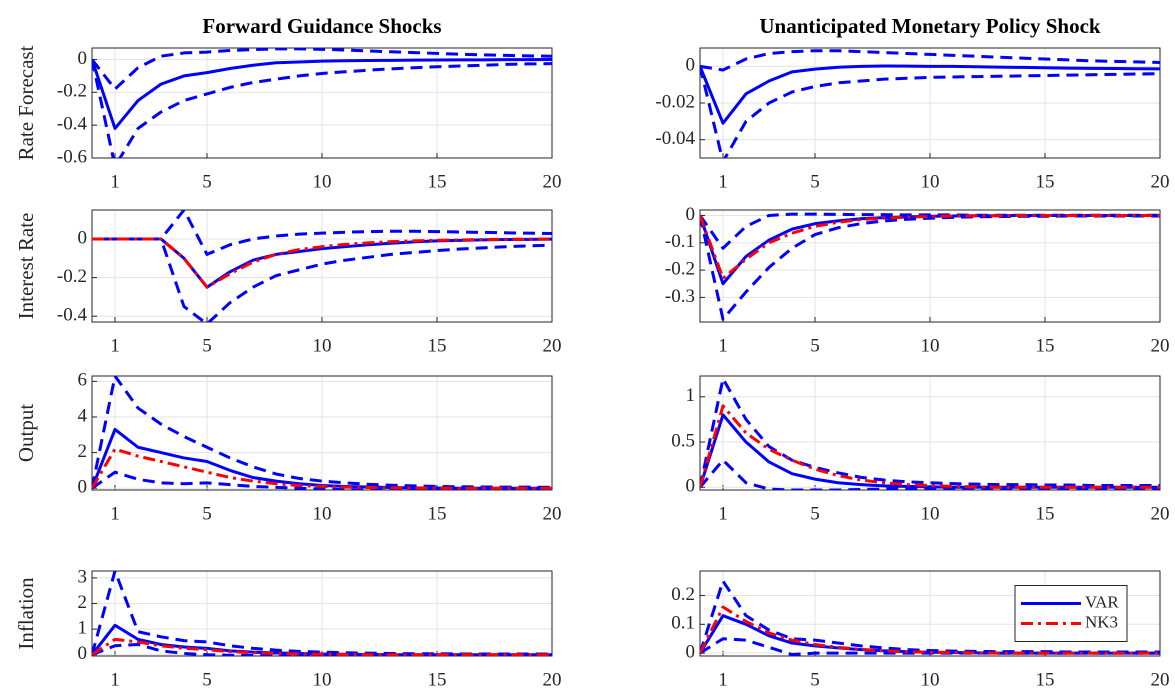  I want to click on panel: 1 5 10 15 20-0.3-0.2-0.10, so click(917, 280).